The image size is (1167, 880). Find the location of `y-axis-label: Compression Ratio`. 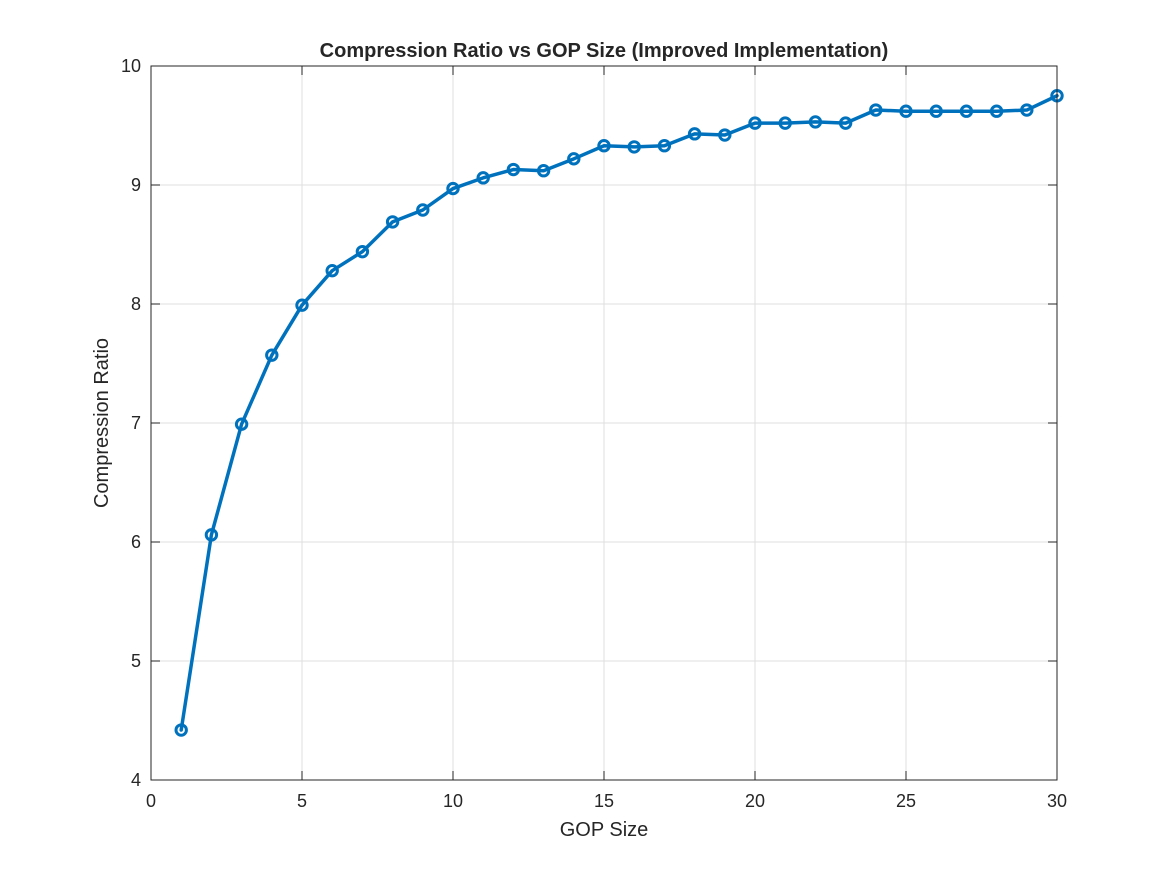

y-axis-label: Compression Ratio is located at coordinates (102, 423).